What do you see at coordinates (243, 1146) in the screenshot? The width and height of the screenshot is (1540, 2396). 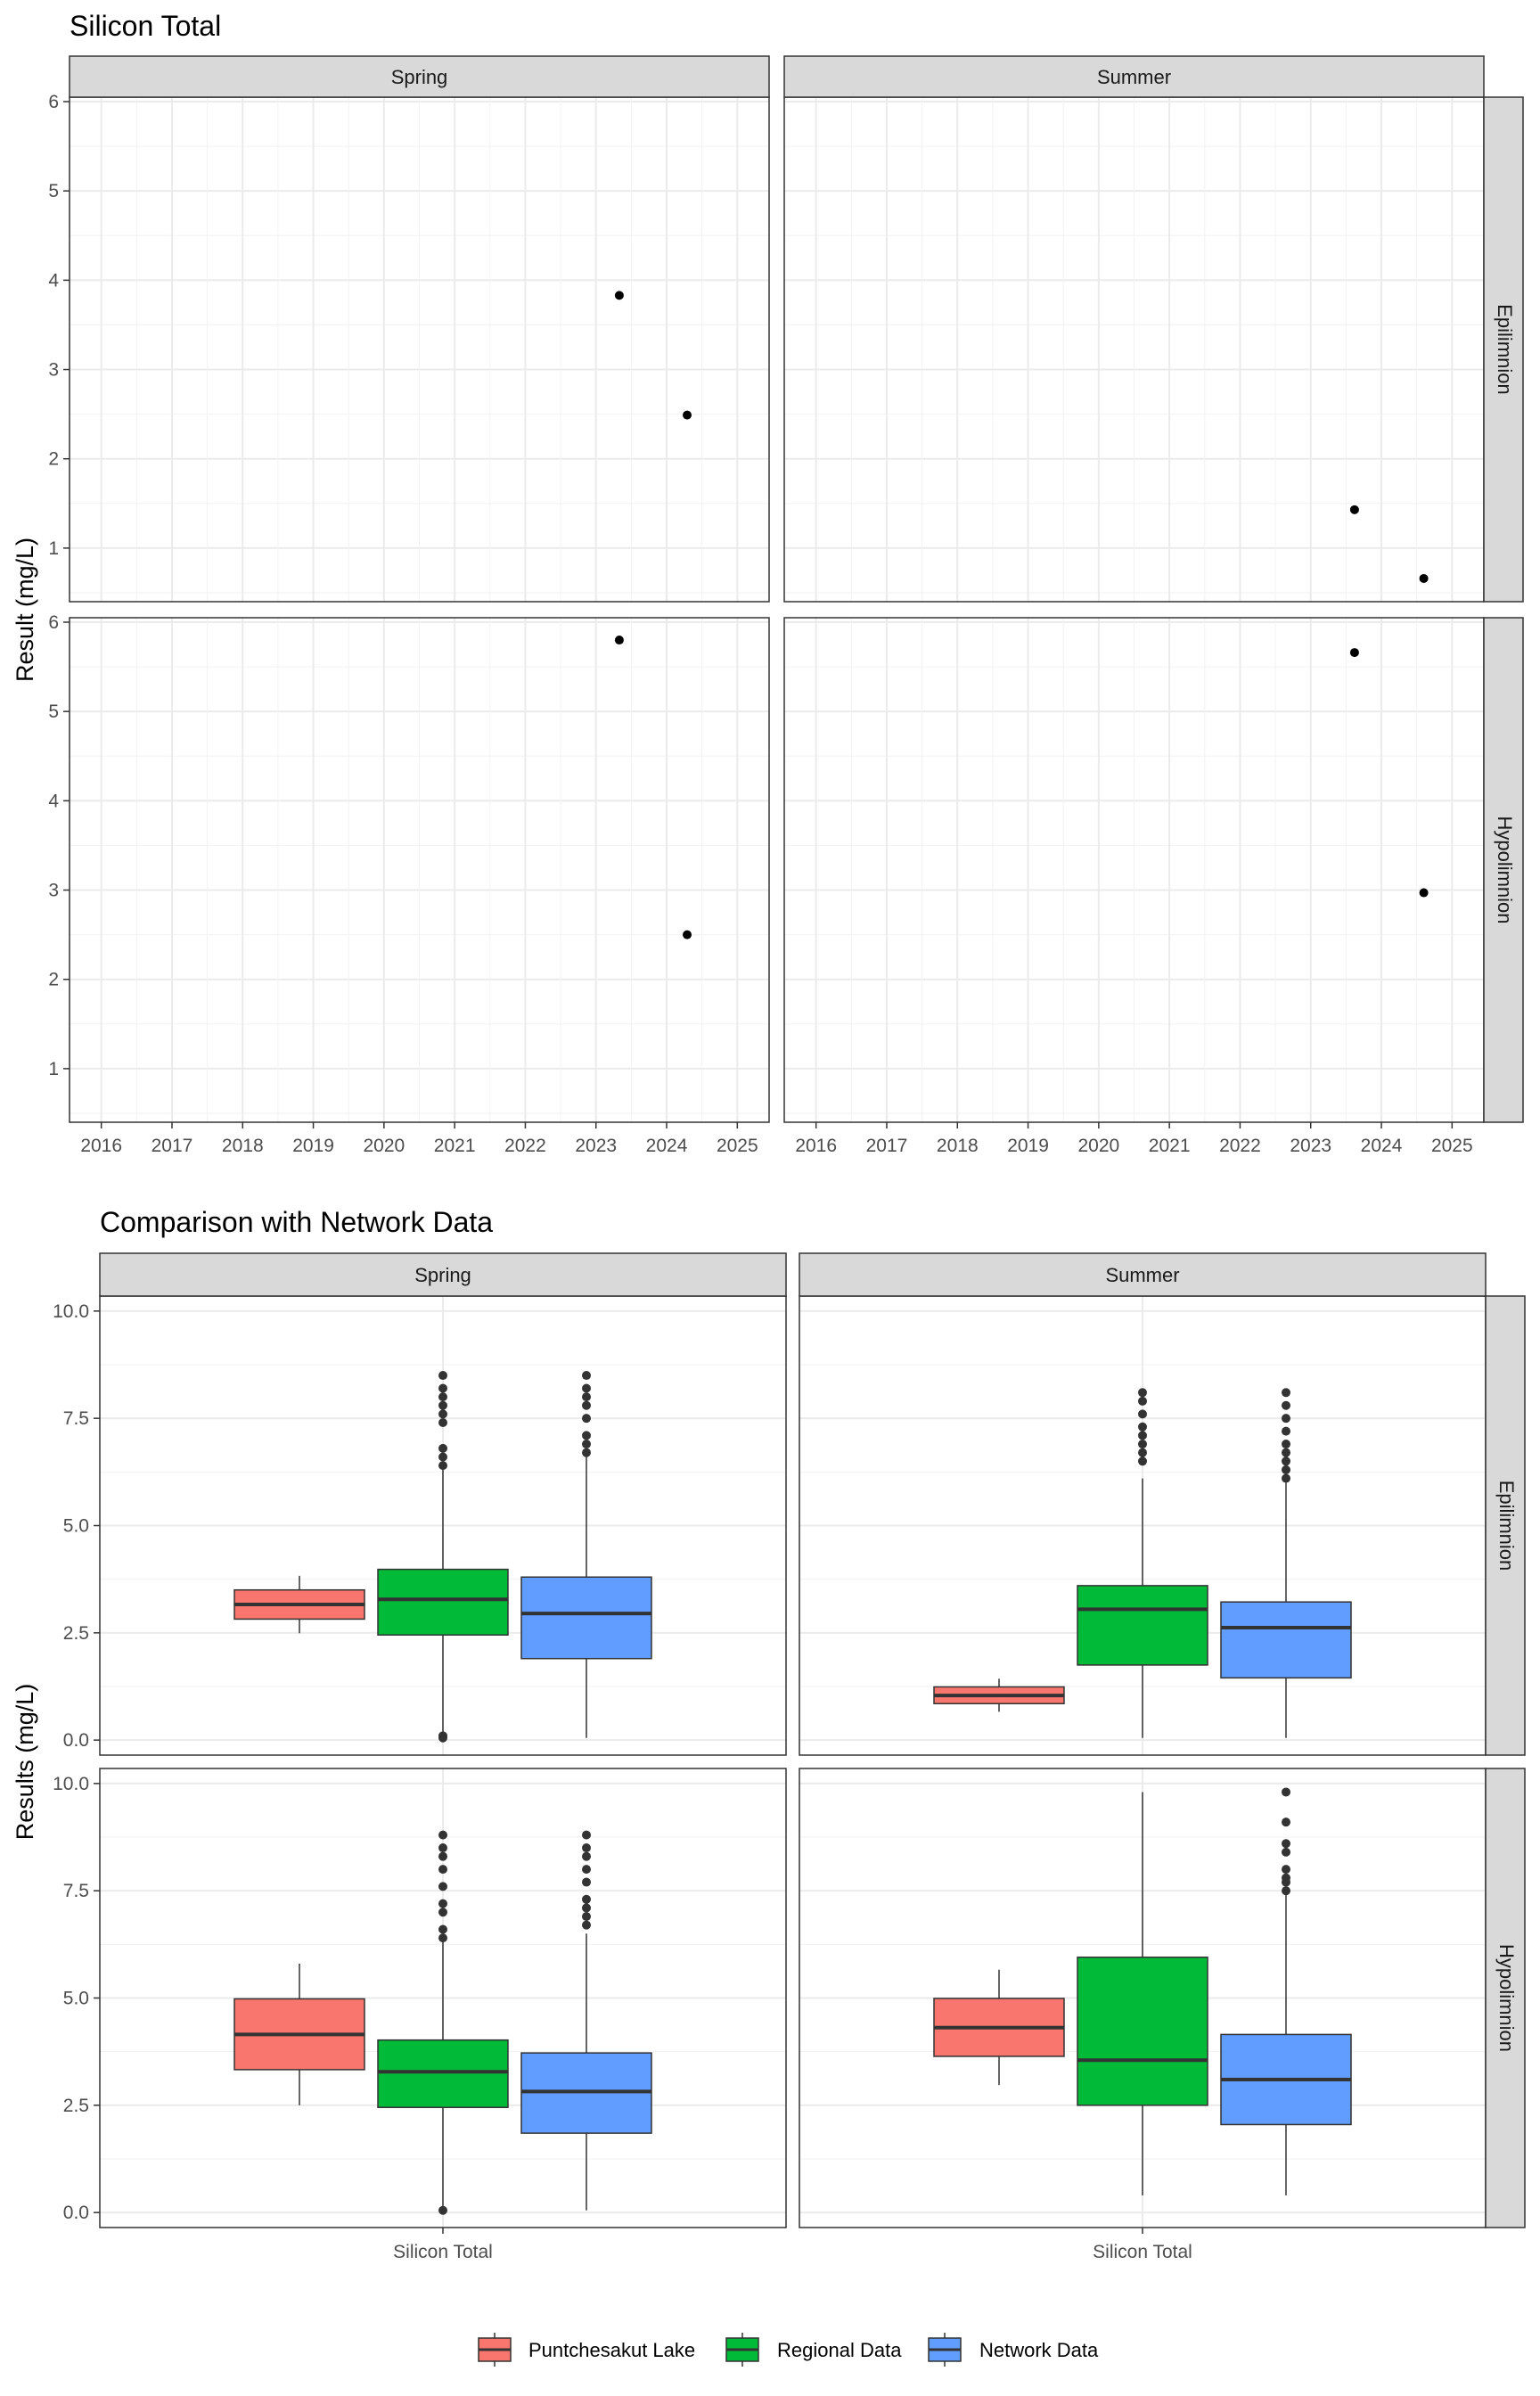 I see `x-tick-label: 2018` at bounding box center [243, 1146].